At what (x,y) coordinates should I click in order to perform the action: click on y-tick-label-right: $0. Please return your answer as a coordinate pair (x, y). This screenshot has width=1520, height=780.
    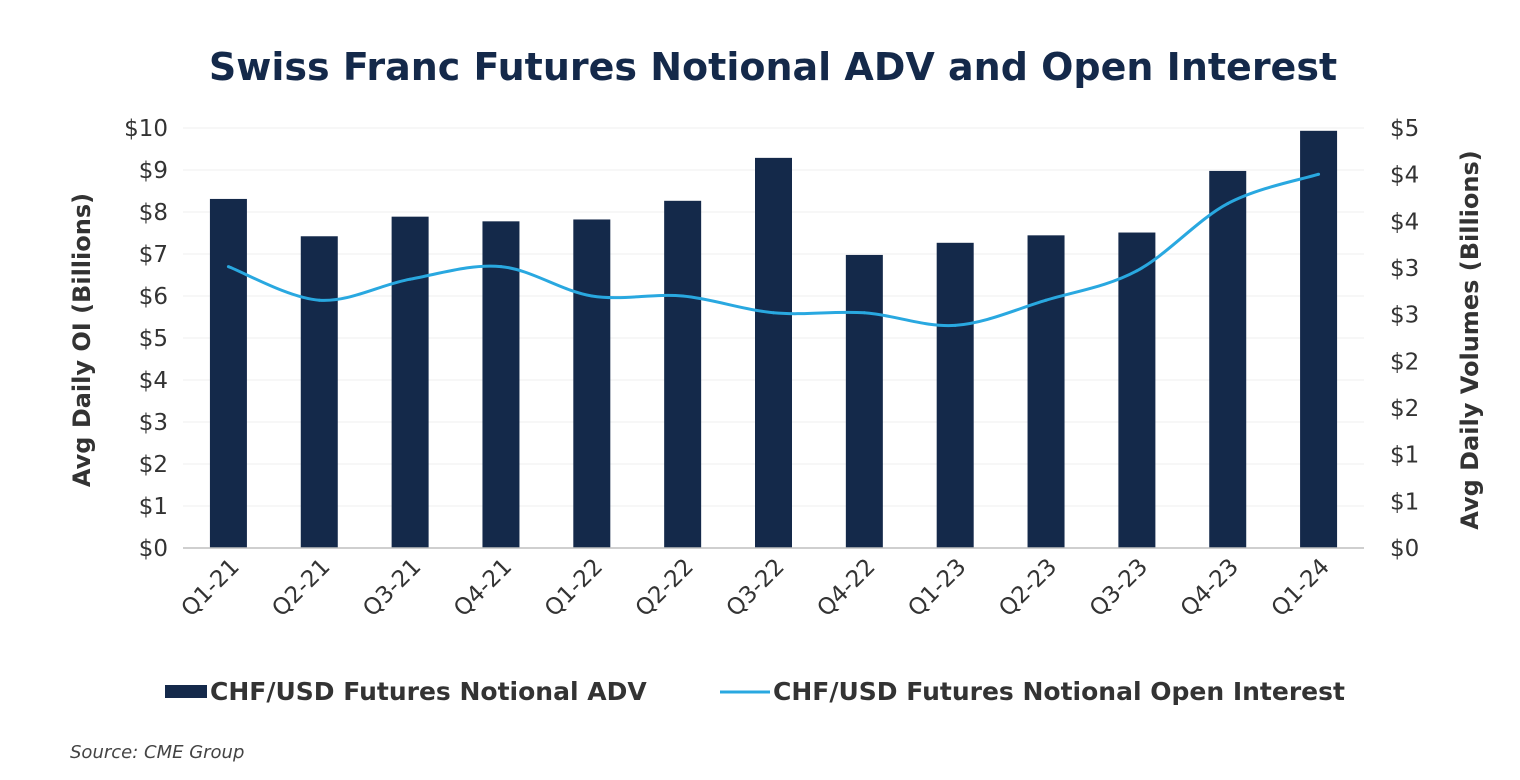
    Looking at the image, I should click on (1404, 549).